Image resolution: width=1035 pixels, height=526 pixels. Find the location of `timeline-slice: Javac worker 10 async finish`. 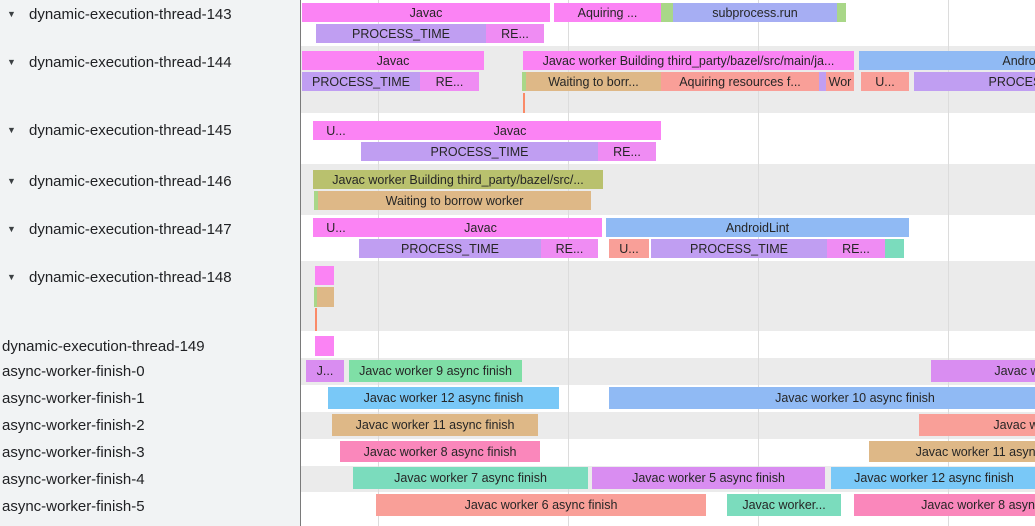

timeline-slice: Javac worker 10 async finish is located at coordinates (822, 398).